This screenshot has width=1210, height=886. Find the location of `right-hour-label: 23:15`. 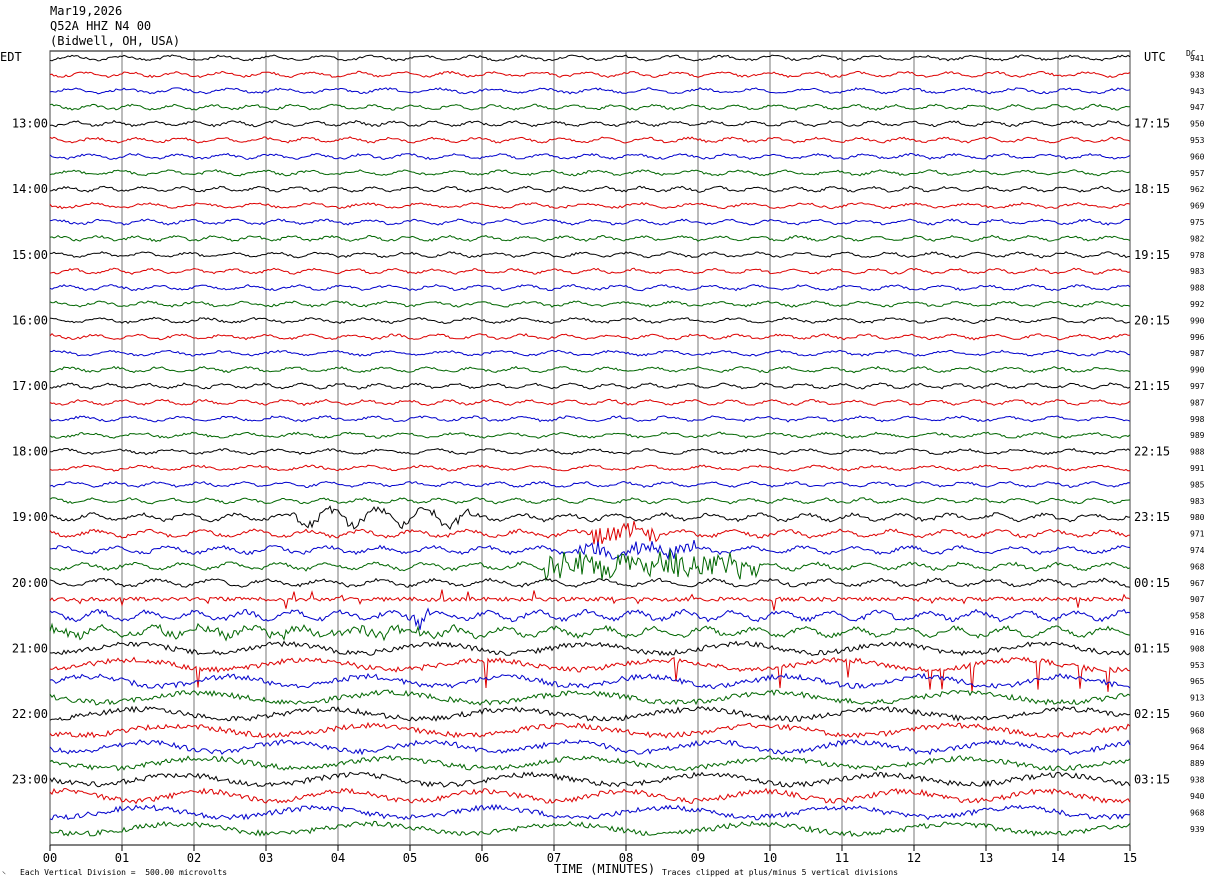

right-hour-label: 23:15 is located at coordinates (1152, 517).